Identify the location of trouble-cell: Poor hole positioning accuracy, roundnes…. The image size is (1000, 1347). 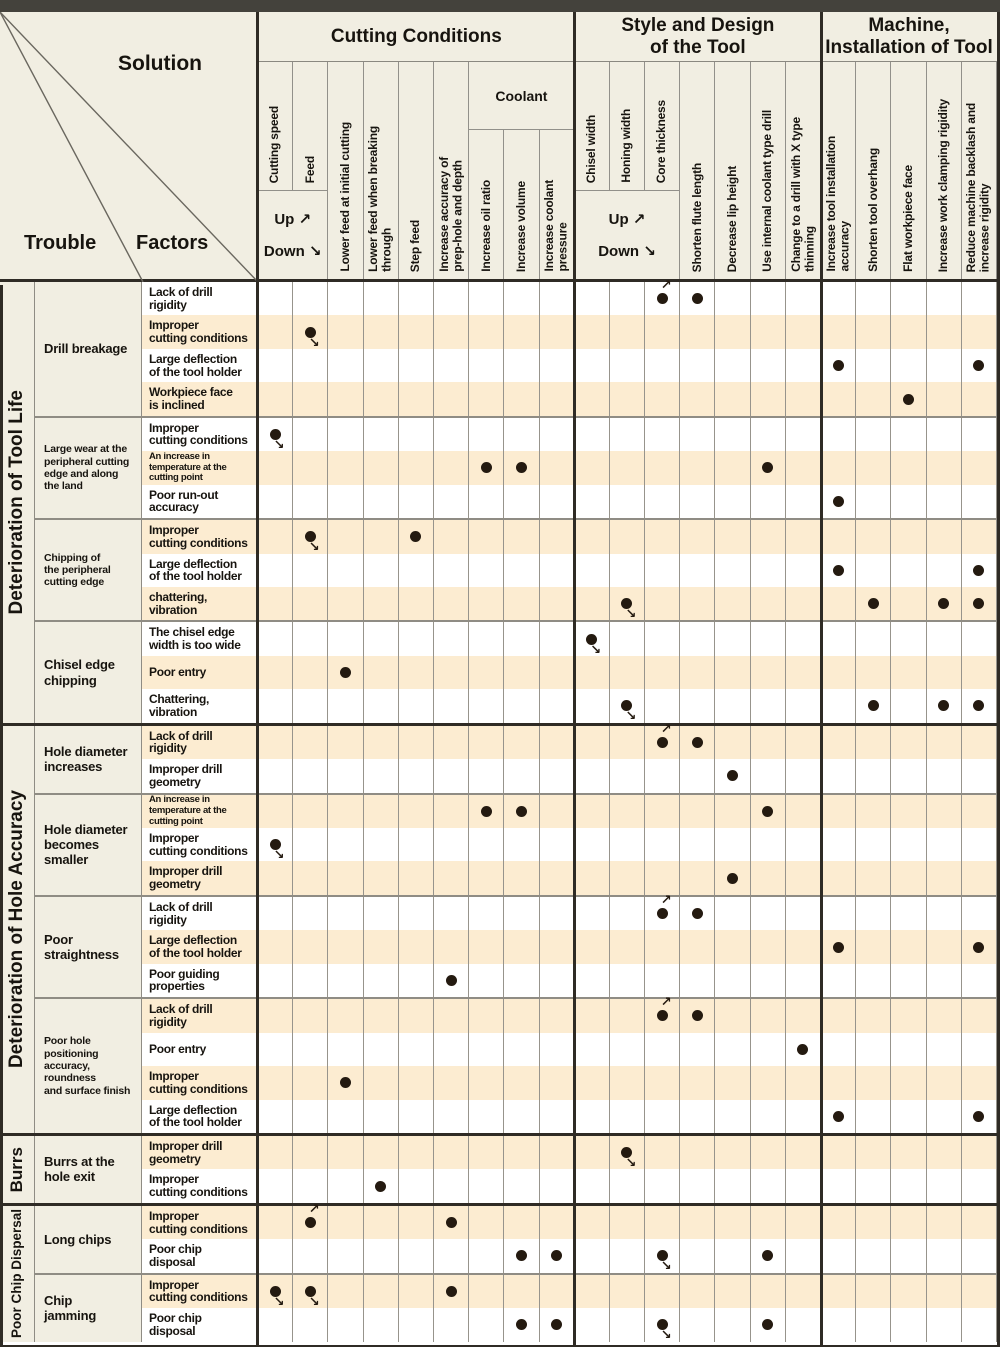
(88, 1066).